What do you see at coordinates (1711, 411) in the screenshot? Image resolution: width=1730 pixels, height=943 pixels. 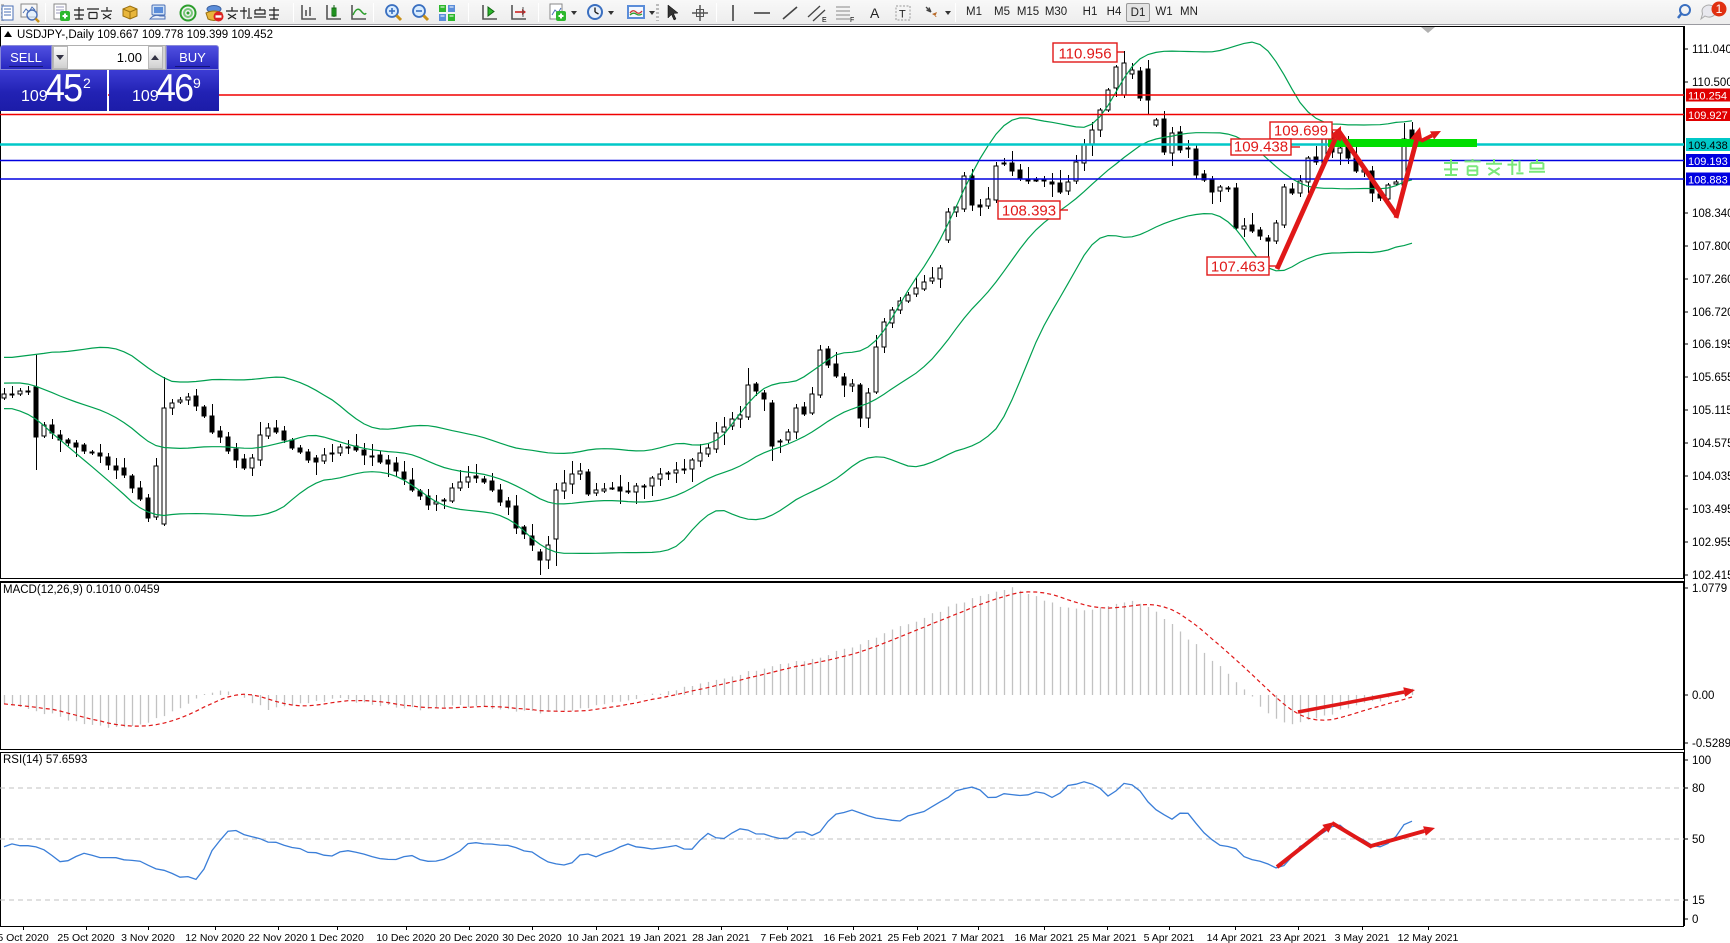 I see `svg-text: 105.115` at bounding box center [1711, 411].